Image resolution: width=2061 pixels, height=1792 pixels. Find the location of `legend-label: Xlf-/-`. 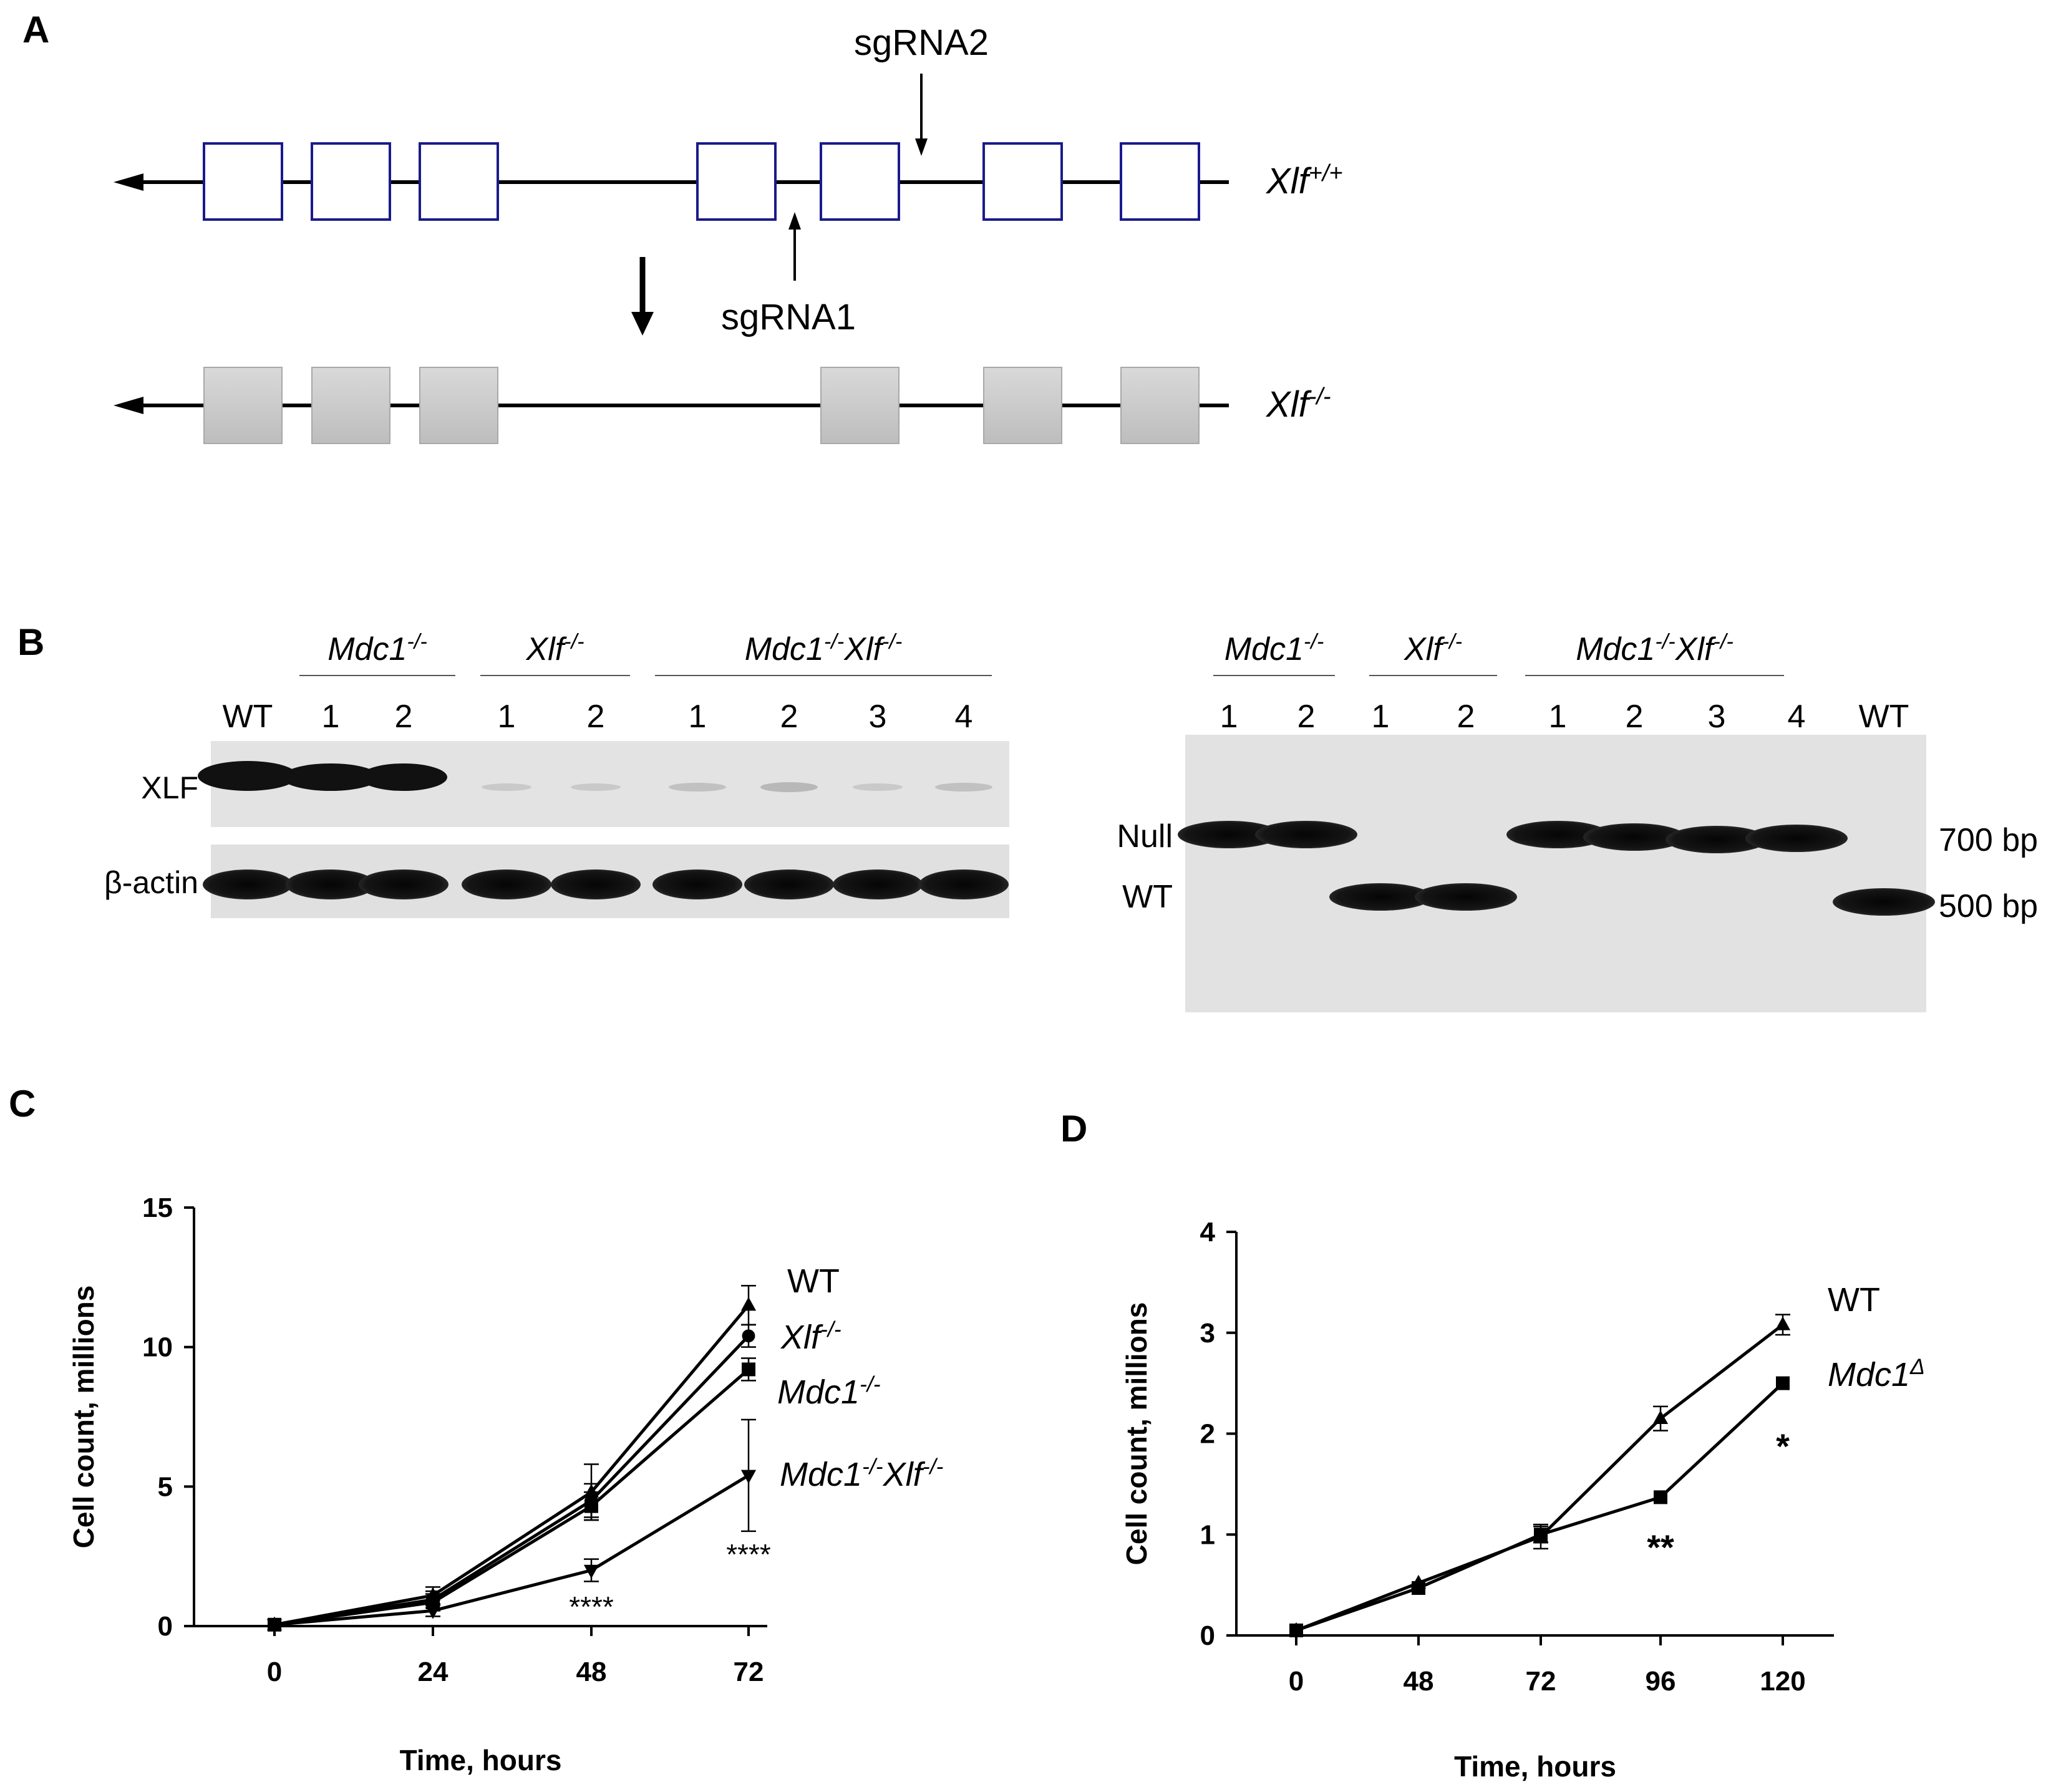

legend-label: Xlf-/- is located at coordinates (810, 1336).